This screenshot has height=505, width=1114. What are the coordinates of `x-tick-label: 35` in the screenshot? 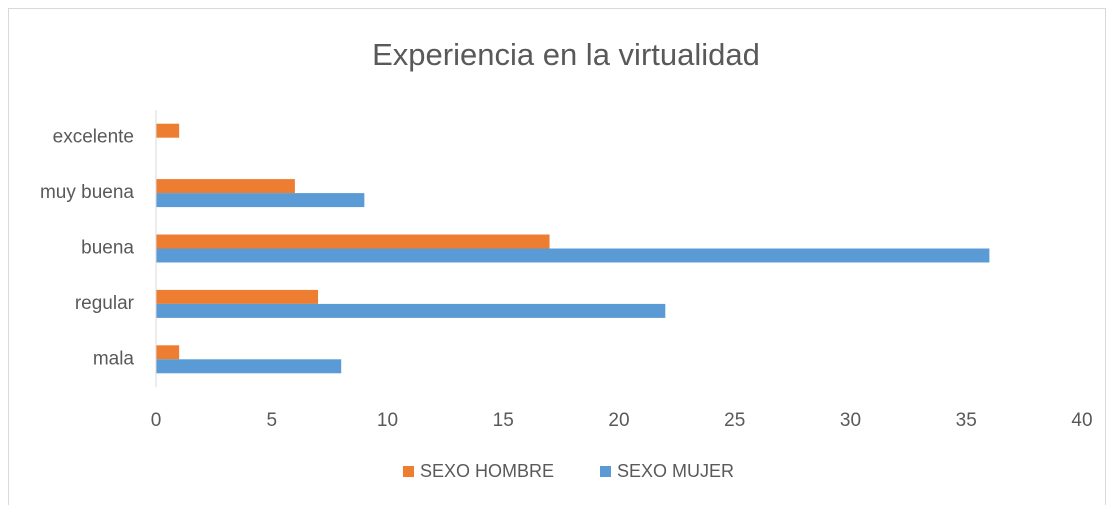 It's located at (966, 420).